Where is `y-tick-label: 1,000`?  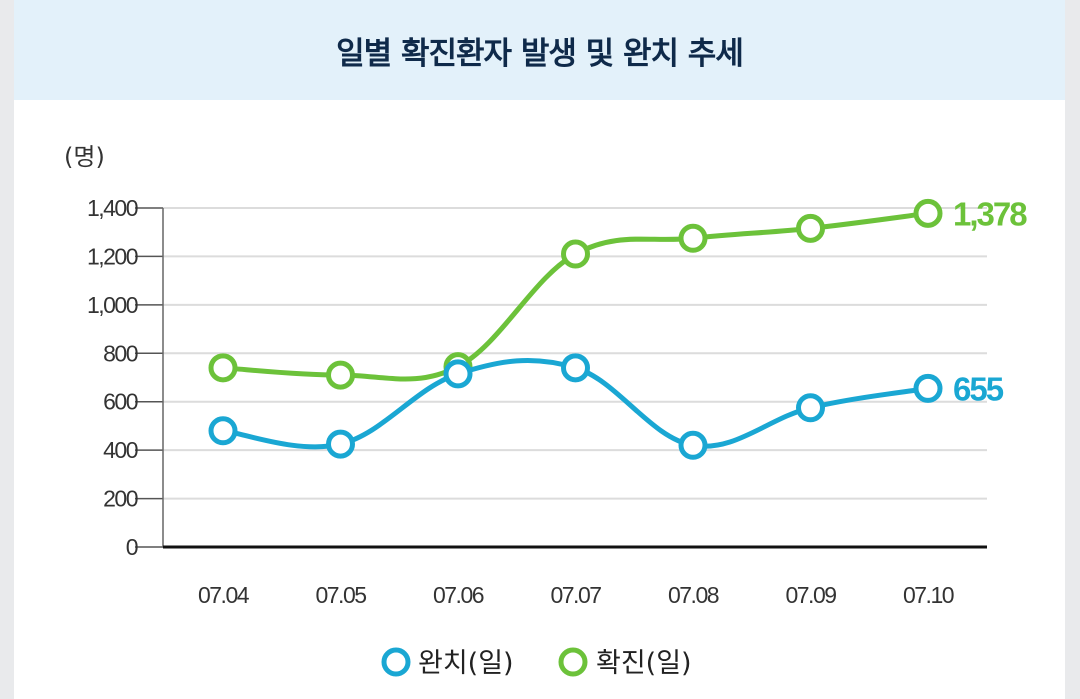 y-tick-label: 1,000 is located at coordinates (112, 305).